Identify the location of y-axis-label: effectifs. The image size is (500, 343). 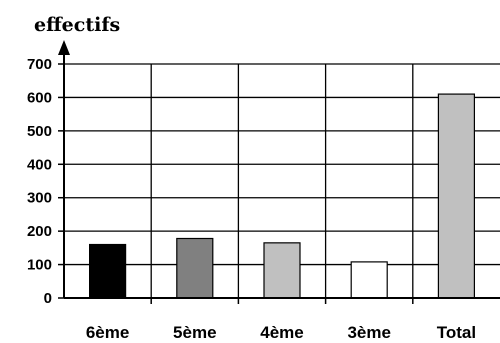
(77, 25).